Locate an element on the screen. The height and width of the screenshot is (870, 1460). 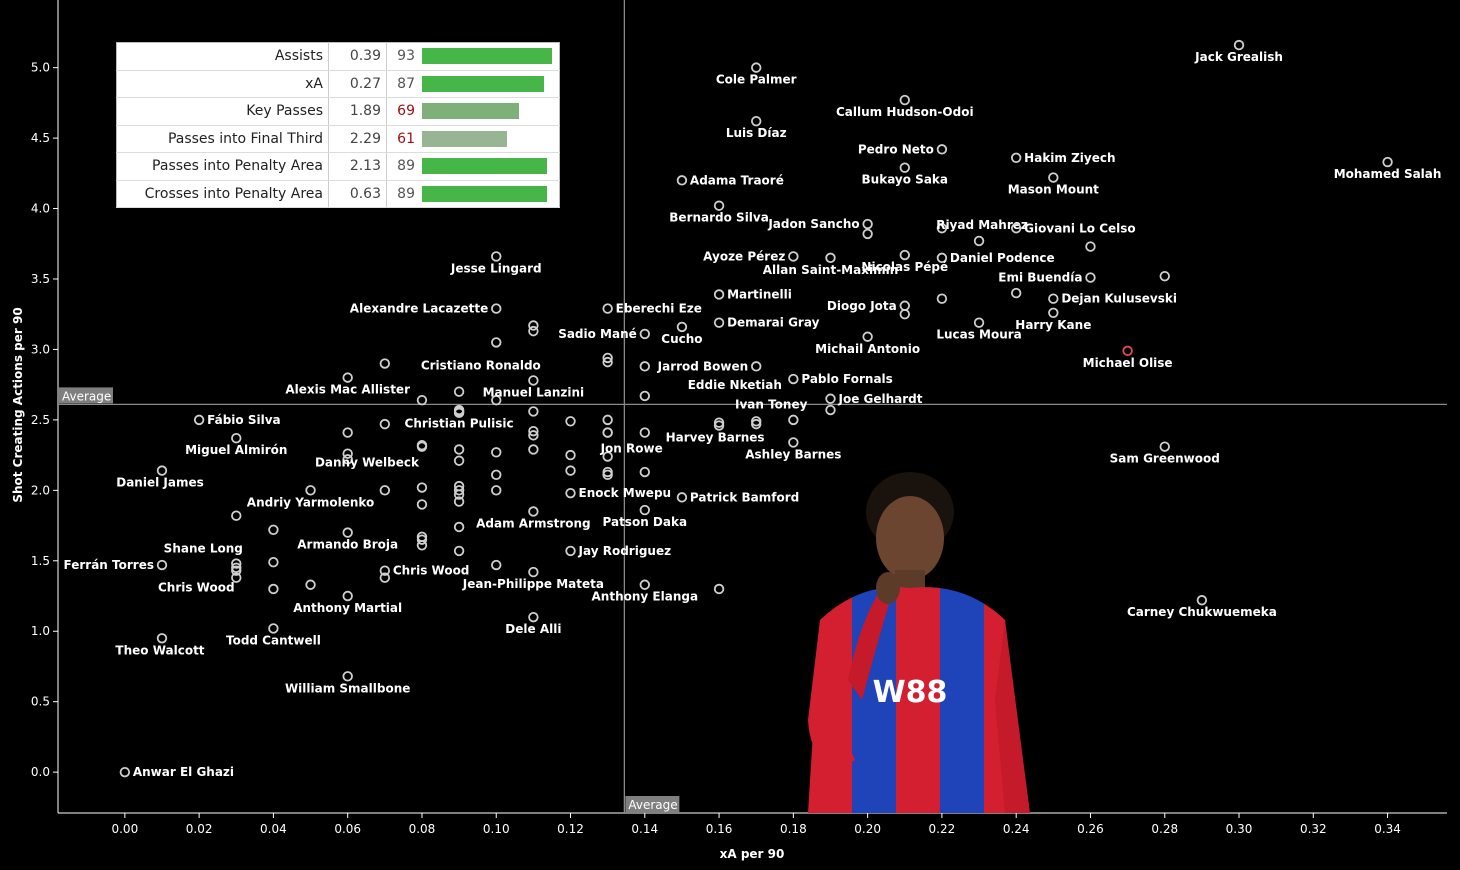
point-label: Patson Daka is located at coordinates (645, 522).